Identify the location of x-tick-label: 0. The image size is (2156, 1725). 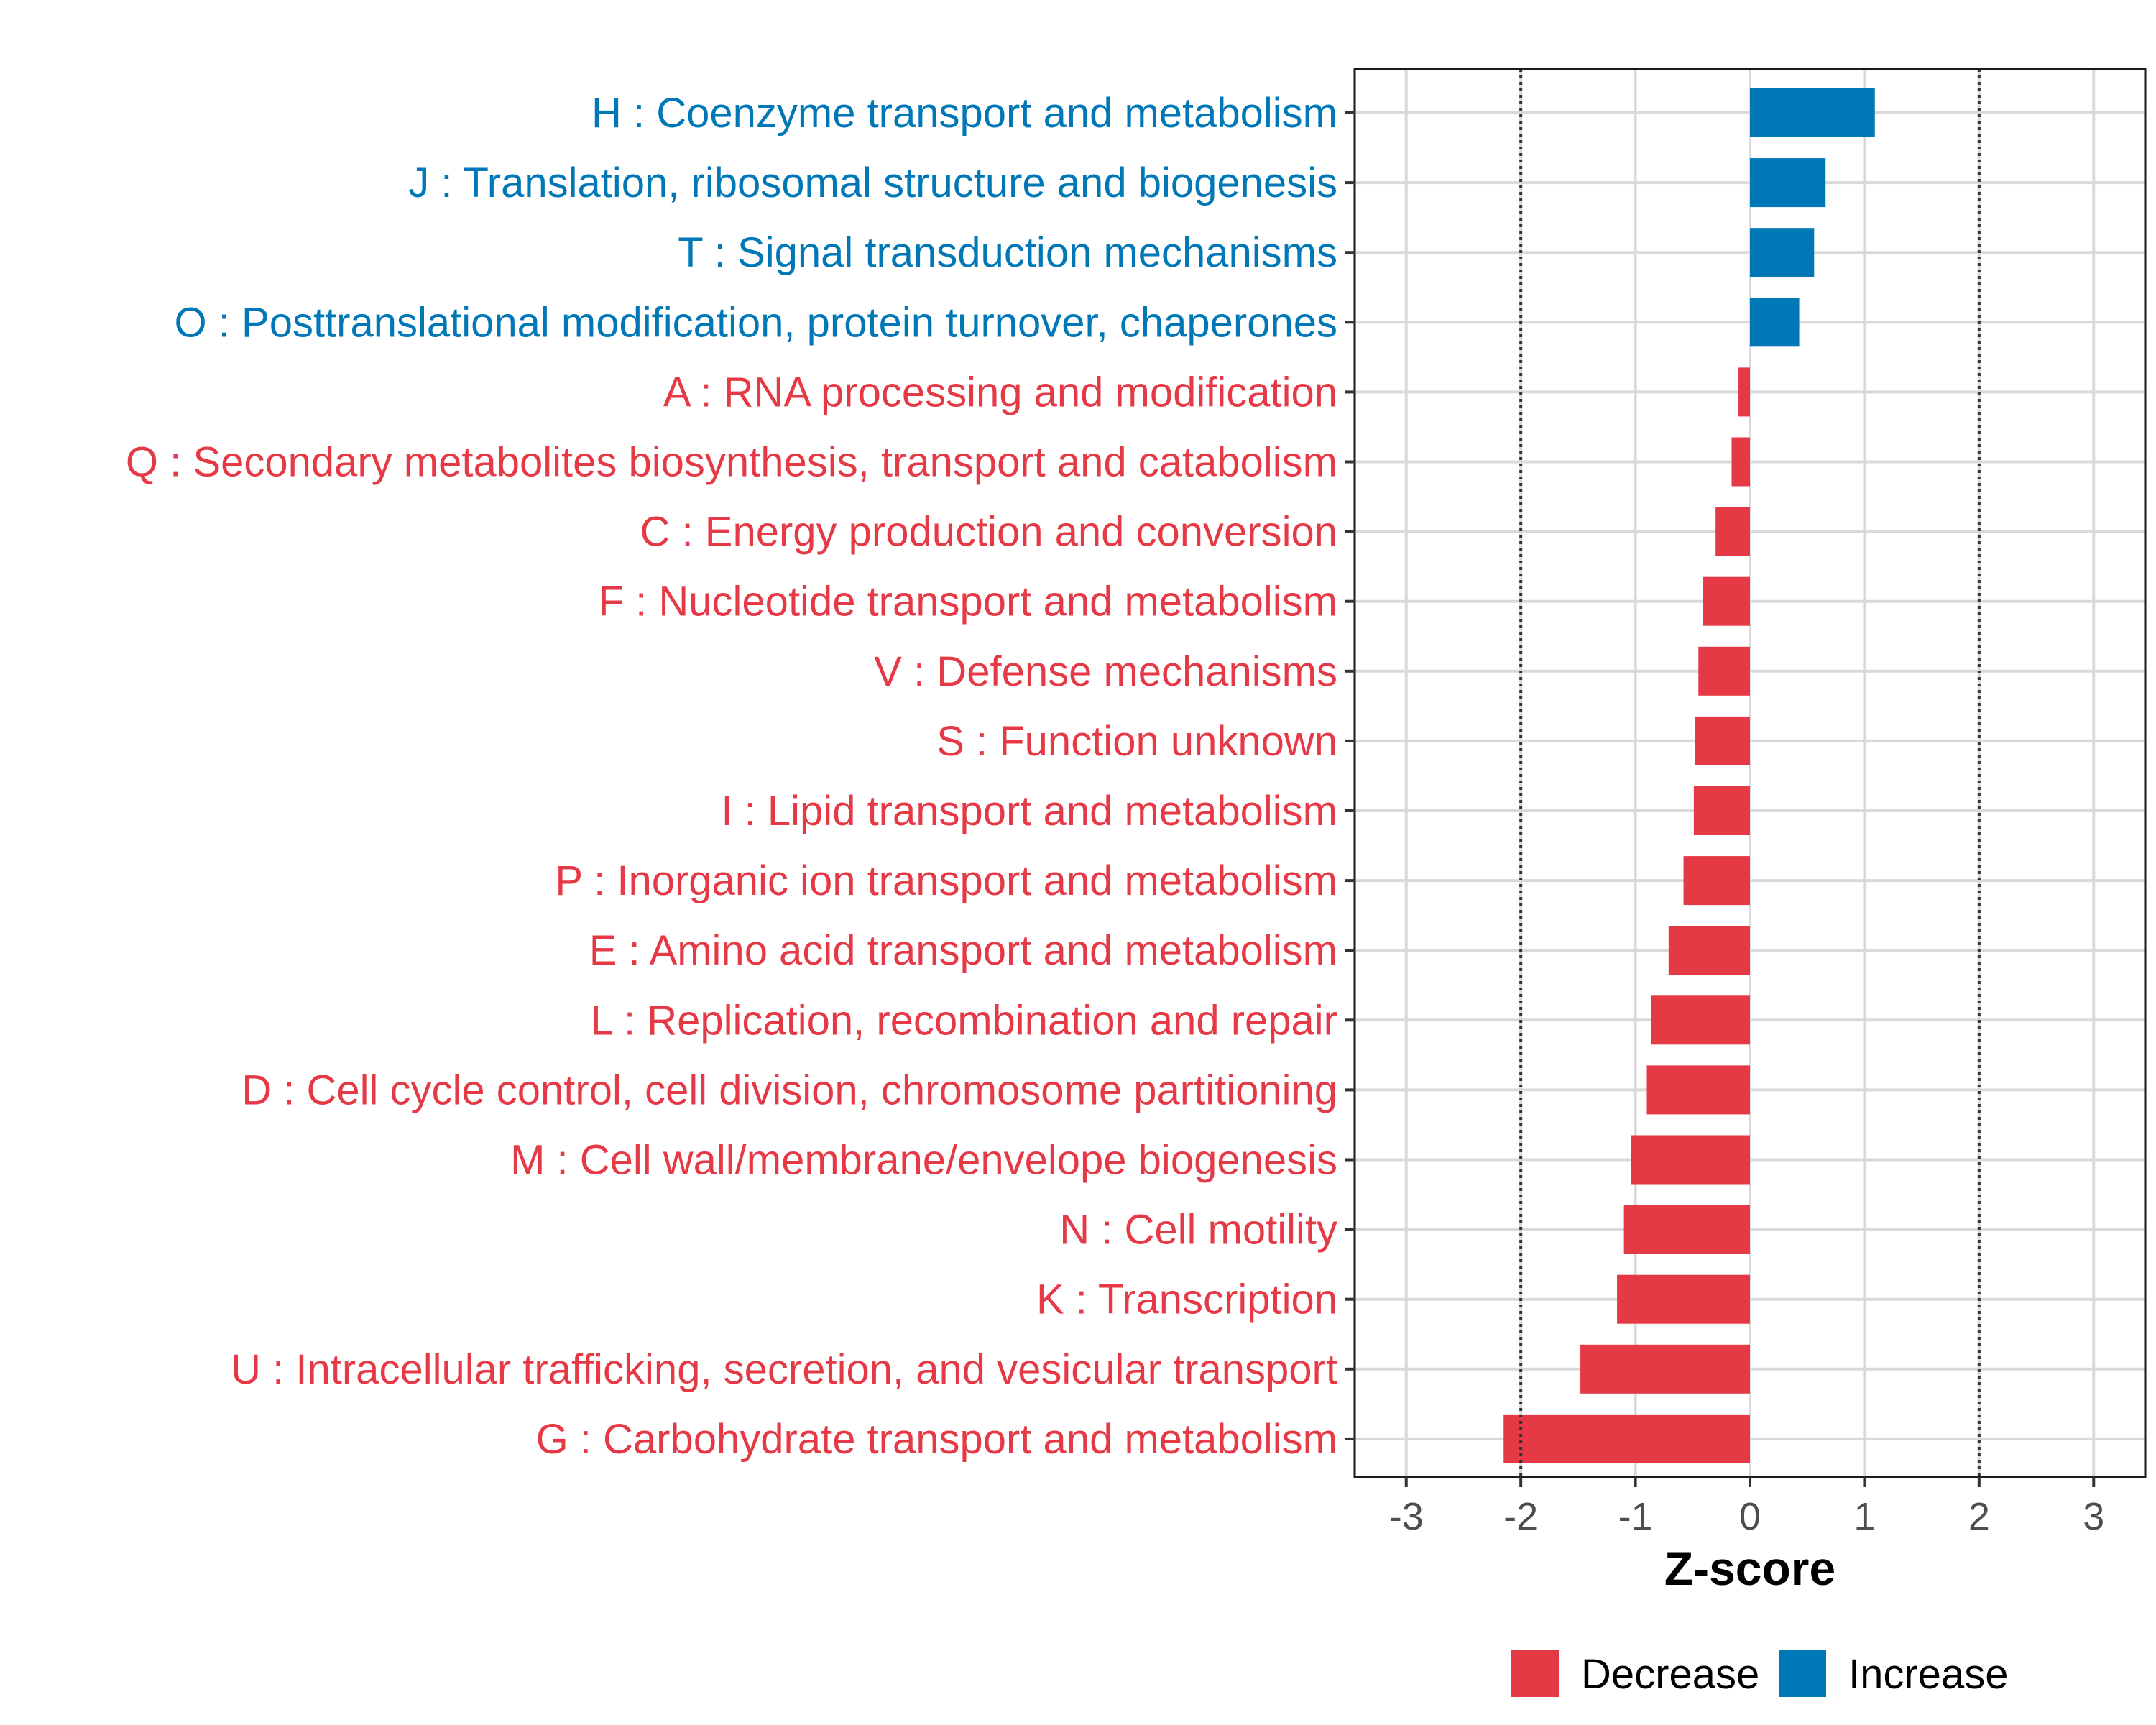
(1750, 1516).